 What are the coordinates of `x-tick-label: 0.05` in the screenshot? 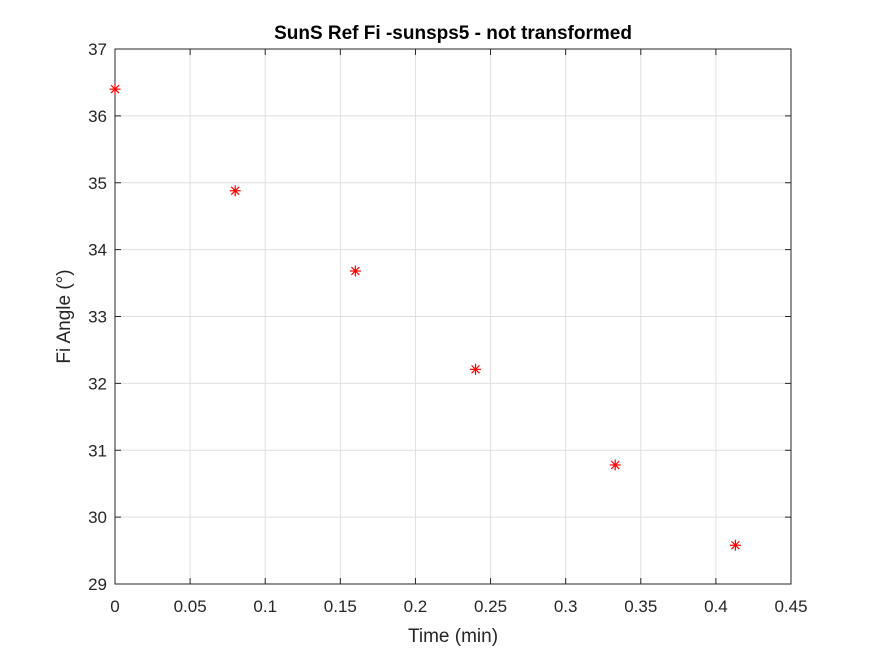 It's located at (190, 606).